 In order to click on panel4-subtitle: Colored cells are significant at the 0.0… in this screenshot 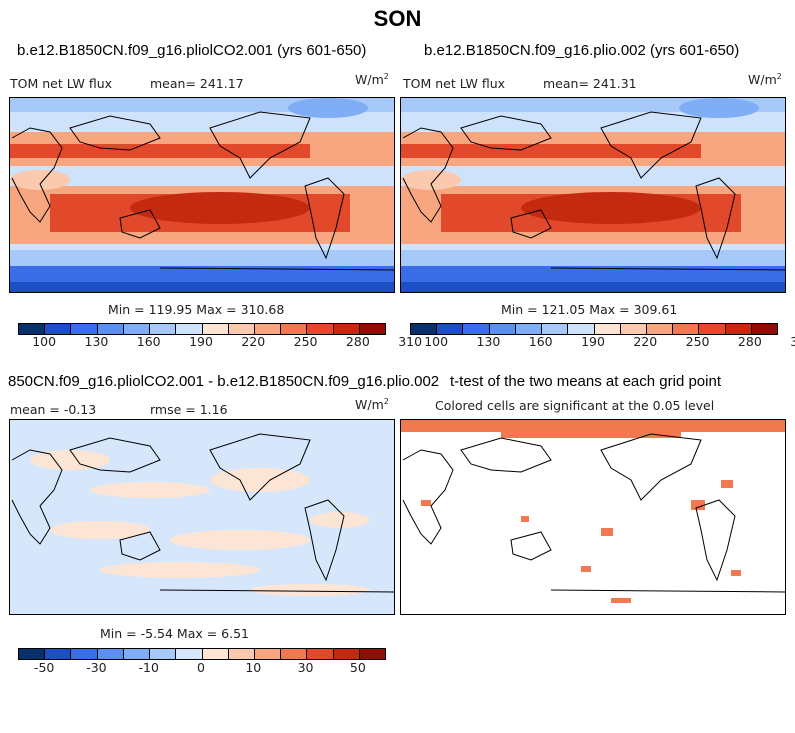, I will do `click(575, 405)`.